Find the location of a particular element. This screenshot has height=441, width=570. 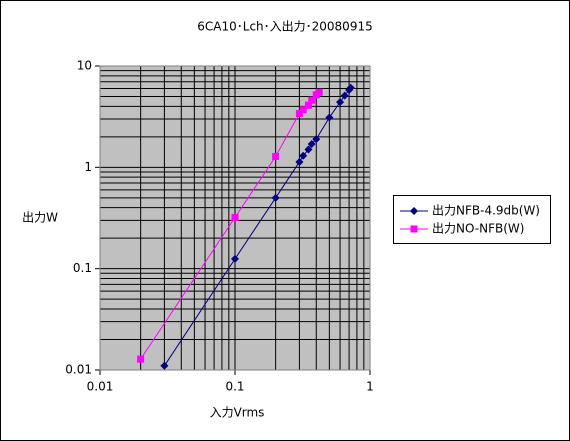

y-tick-label: 0.01 is located at coordinates (78, 370).